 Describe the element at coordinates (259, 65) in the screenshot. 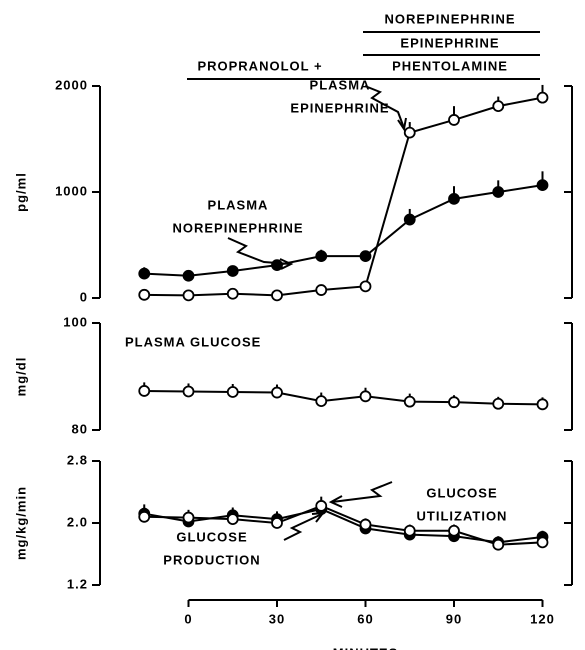

I see `treatment-label: PROPRANOLOL +` at that location.